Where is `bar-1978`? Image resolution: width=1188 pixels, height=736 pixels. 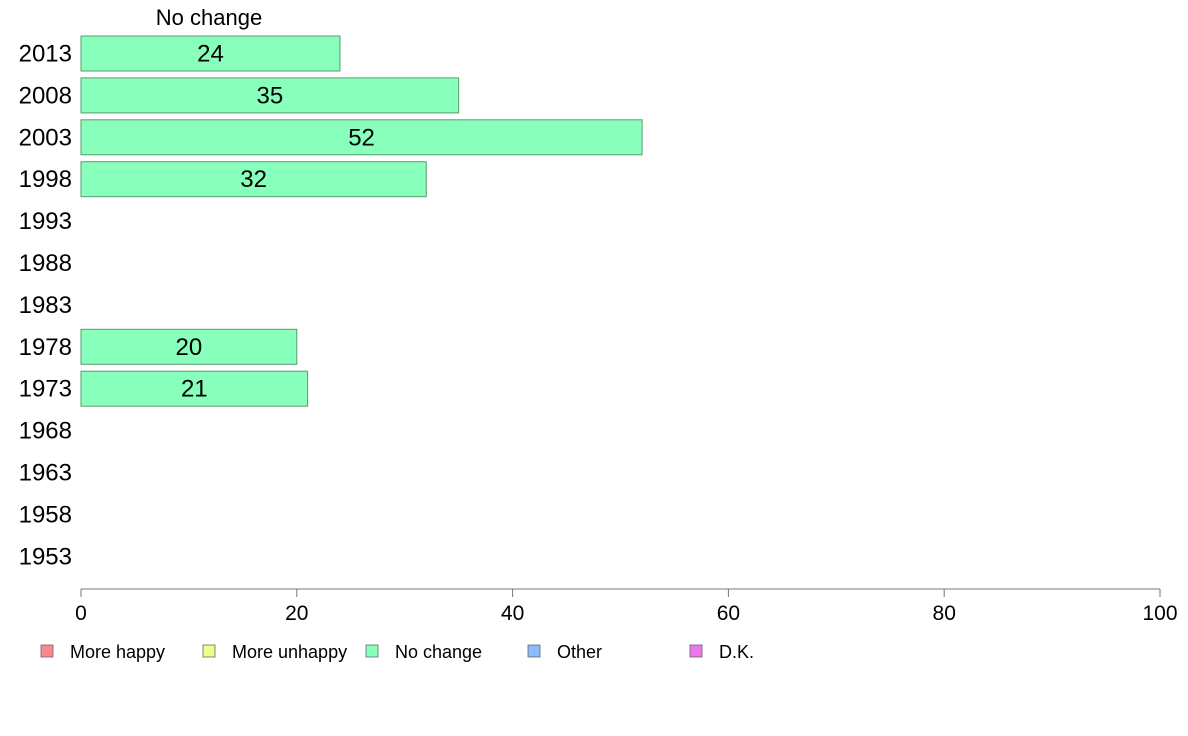 bar-1978 is located at coordinates (189, 346).